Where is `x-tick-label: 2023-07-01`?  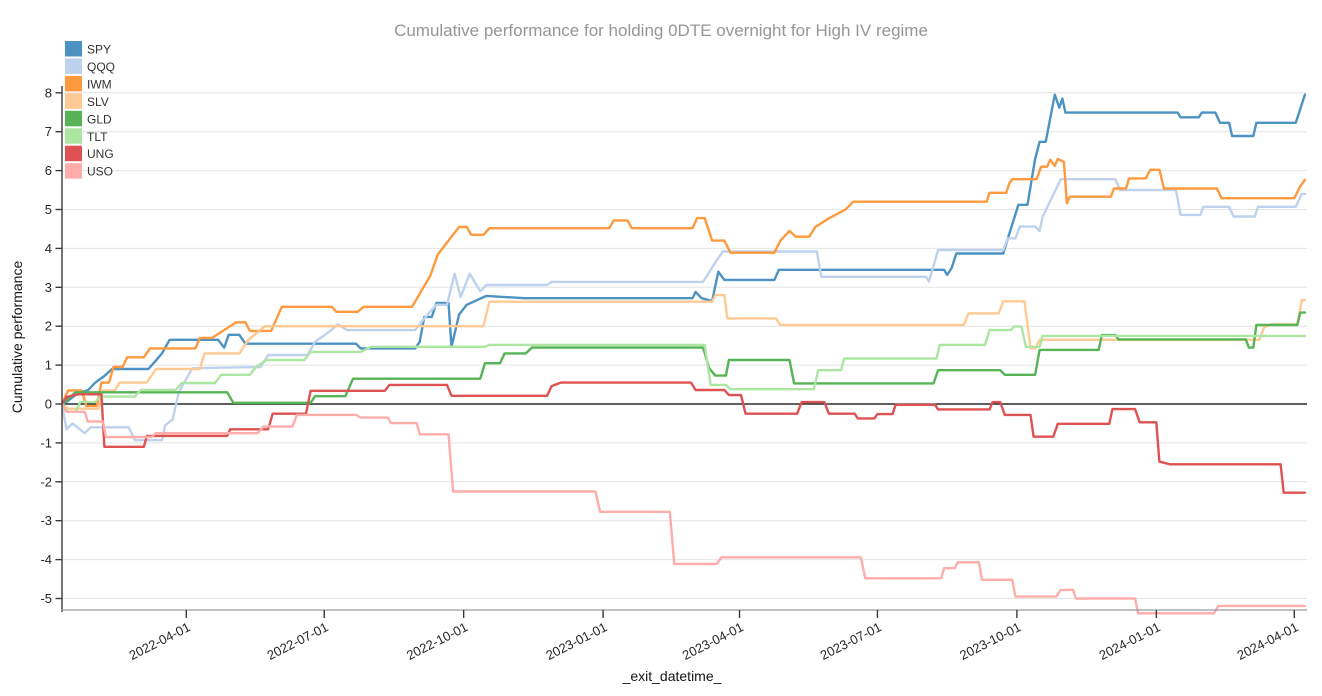
x-tick-label: 2023-07-01 is located at coordinates (851, 641).